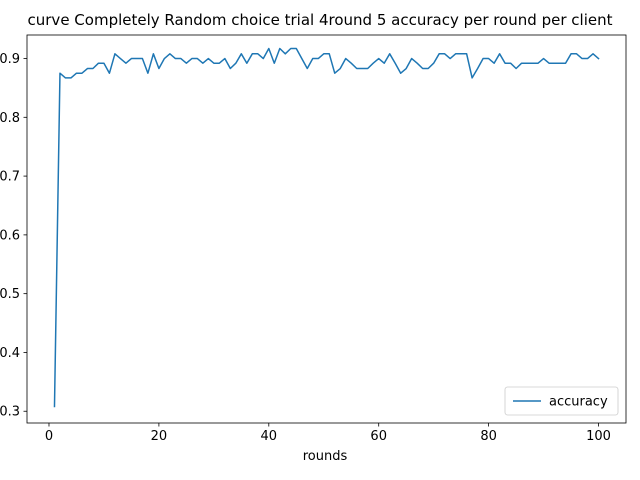 The image size is (640, 480). Describe the element at coordinates (325, 456) in the screenshot. I see `x-axis-label: rounds` at that location.